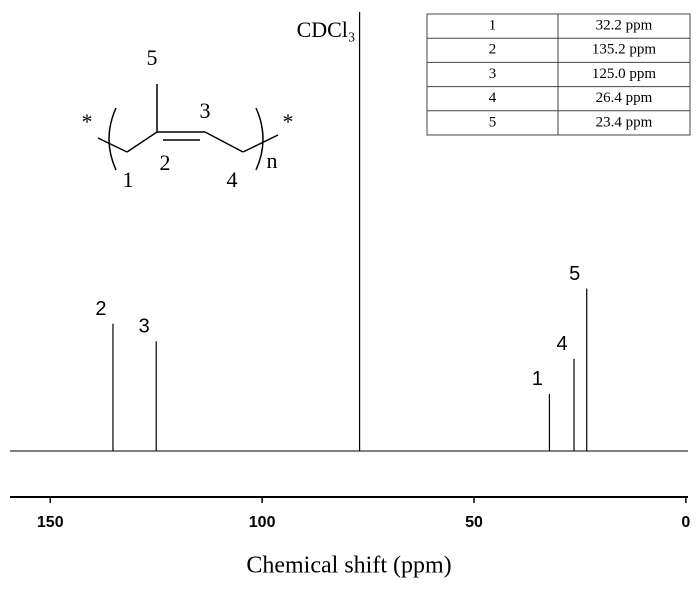 This screenshot has height=589, width=698. What do you see at coordinates (624, 50) in the screenshot?
I see `table-cell: 135.2 ppm` at bounding box center [624, 50].